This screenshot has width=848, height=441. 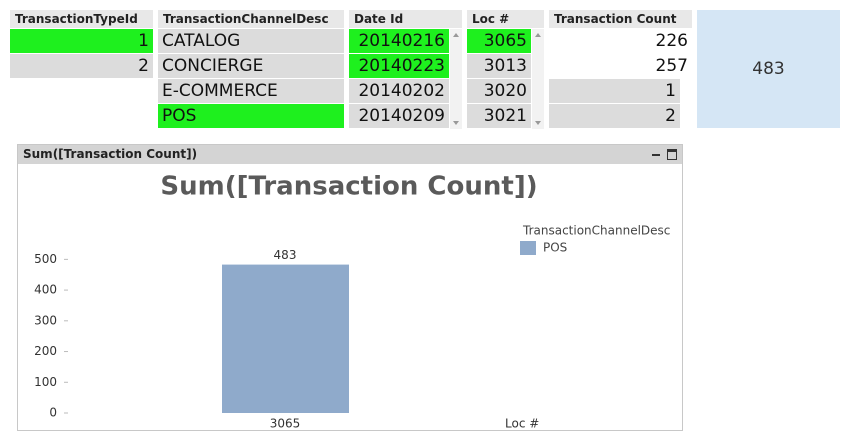 What do you see at coordinates (251, 66) in the screenshot?
I see `list-item: CONCIERGE` at bounding box center [251, 66].